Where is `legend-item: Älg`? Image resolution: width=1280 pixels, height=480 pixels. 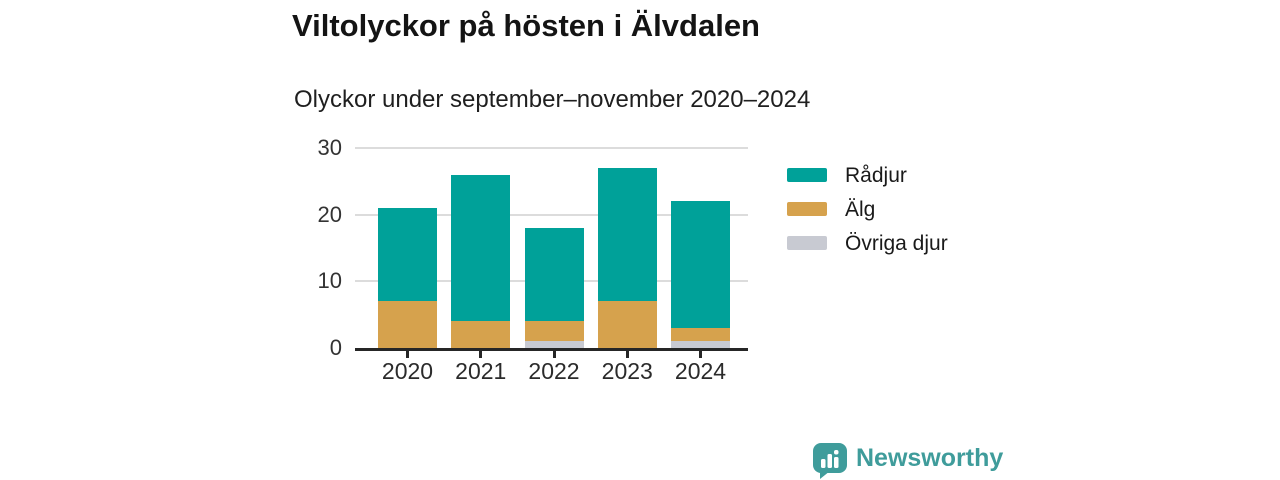
legend-item: Älg is located at coordinates (867, 209).